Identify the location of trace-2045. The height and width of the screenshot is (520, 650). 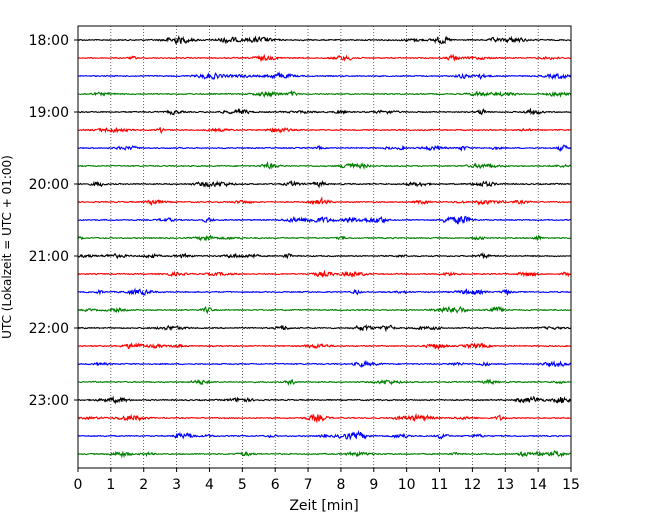
(324, 238).